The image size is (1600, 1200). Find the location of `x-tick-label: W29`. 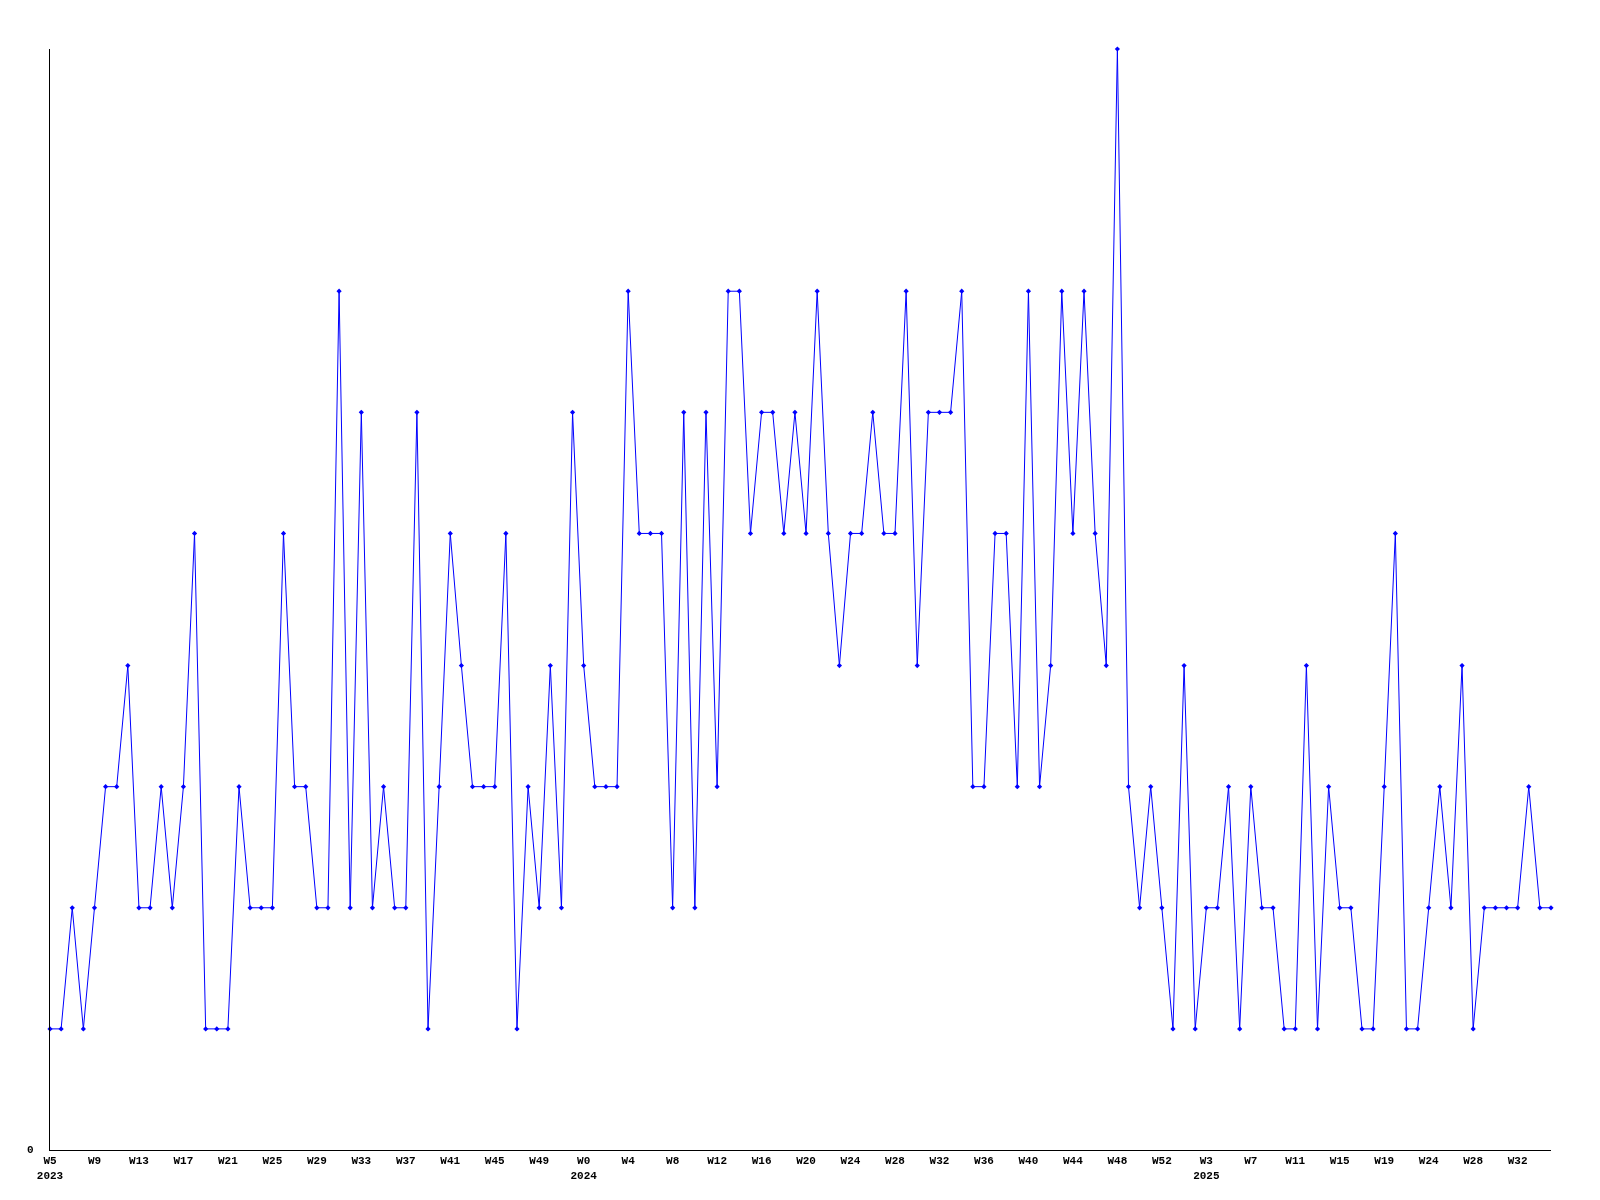

x-tick-label: W29 is located at coordinates (316, 1161).